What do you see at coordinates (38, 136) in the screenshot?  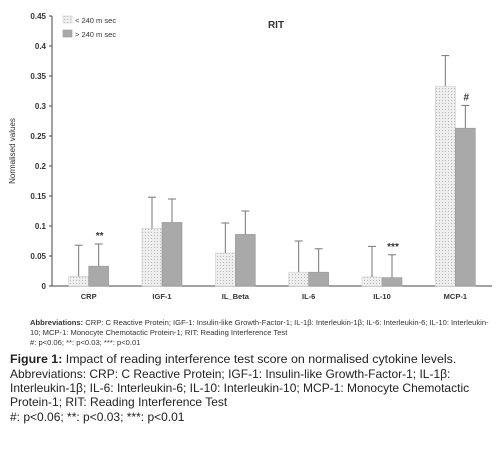 I see `y-tick-label: 0.25` at bounding box center [38, 136].